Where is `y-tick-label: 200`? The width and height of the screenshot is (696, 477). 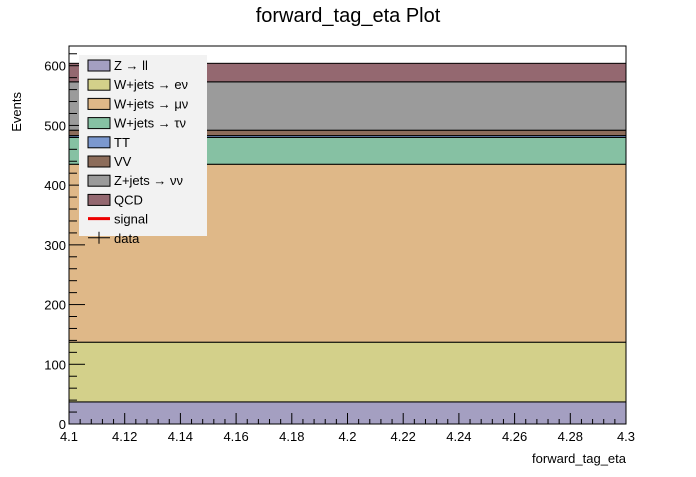
y-tick-label: 200 is located at coordinates (55, 305).